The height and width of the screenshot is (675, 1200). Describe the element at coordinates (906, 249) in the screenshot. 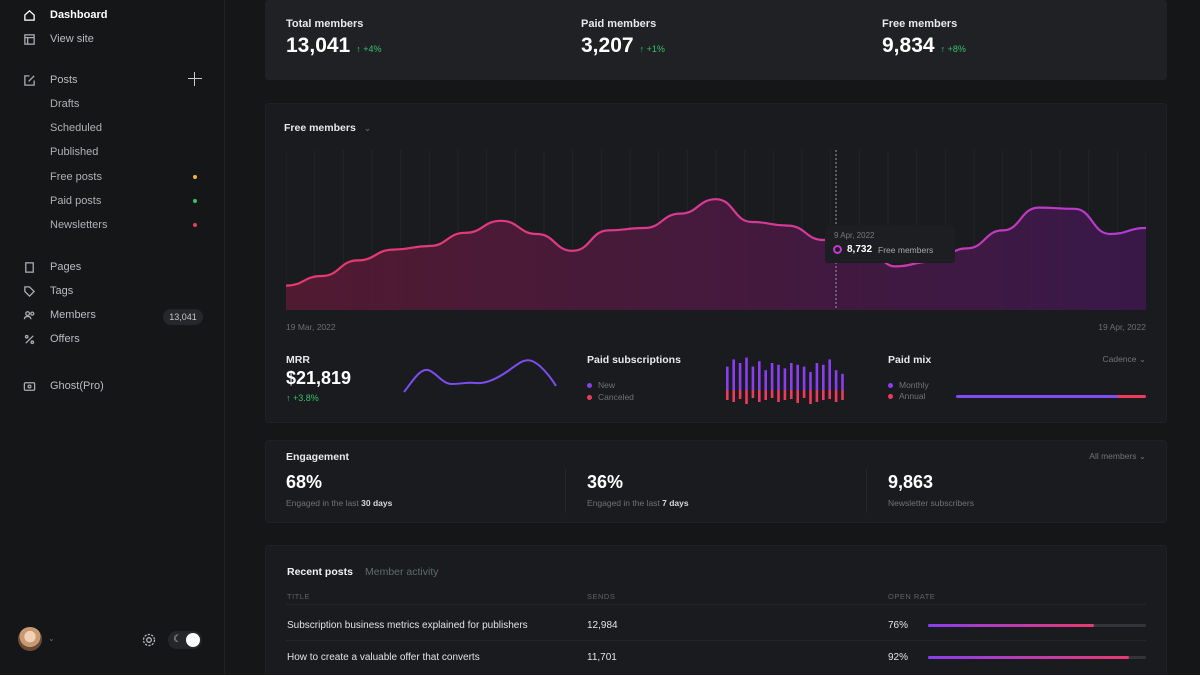

I see `tooltip-unit: Free members` at that location.